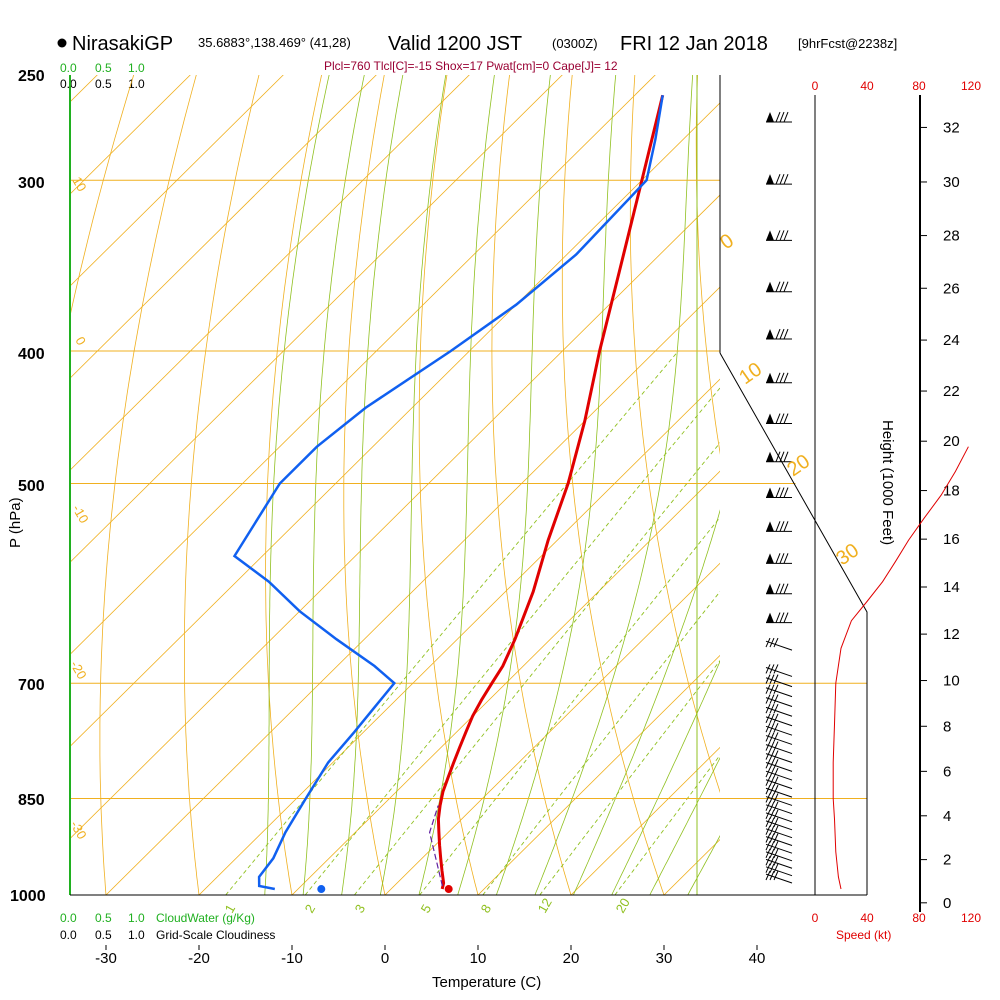 The height and width of the screenshot is (1000, 1000). I want to click on temperature-tick-label: 40, so click(757, 958).